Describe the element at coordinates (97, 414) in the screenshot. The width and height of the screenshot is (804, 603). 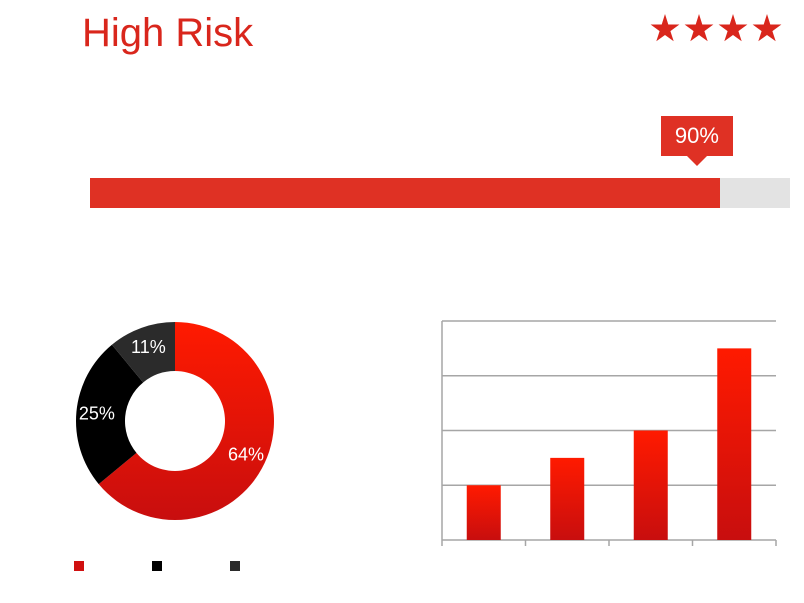
I see `donut-slice-label: 25%` at that location.